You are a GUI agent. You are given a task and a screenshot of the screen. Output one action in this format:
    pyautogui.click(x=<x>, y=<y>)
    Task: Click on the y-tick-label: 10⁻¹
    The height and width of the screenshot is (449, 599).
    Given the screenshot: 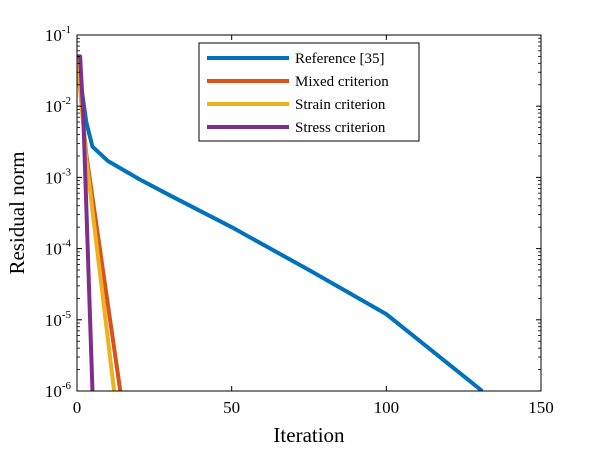 What is the action you would take?
    pyautogui.click(x=58, y=34)
    